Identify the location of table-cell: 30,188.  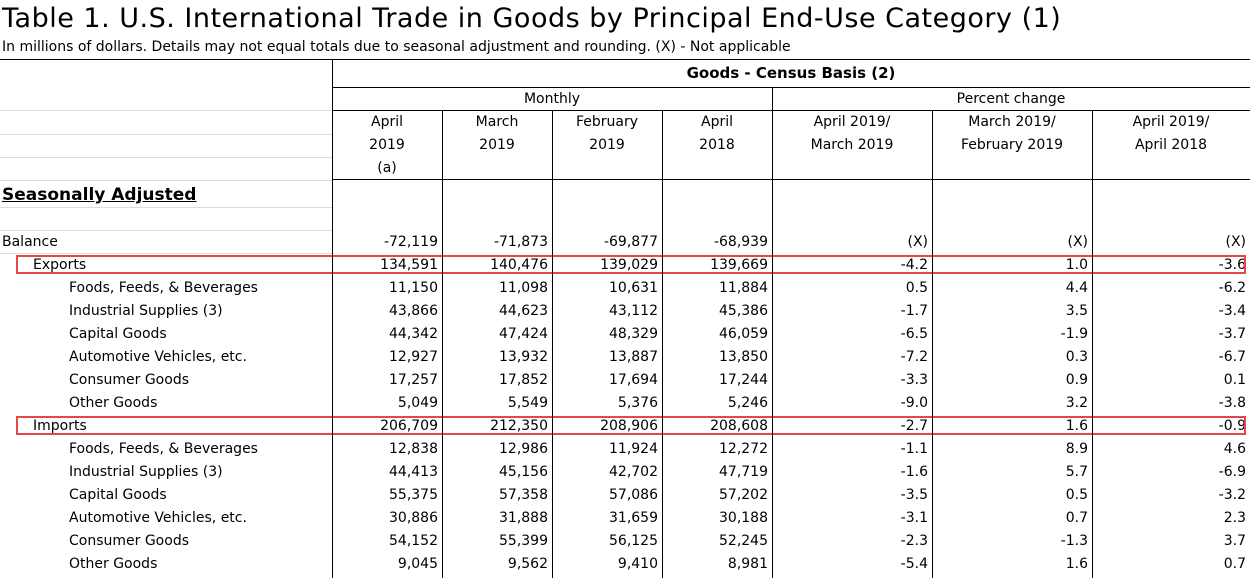
(743, 518).